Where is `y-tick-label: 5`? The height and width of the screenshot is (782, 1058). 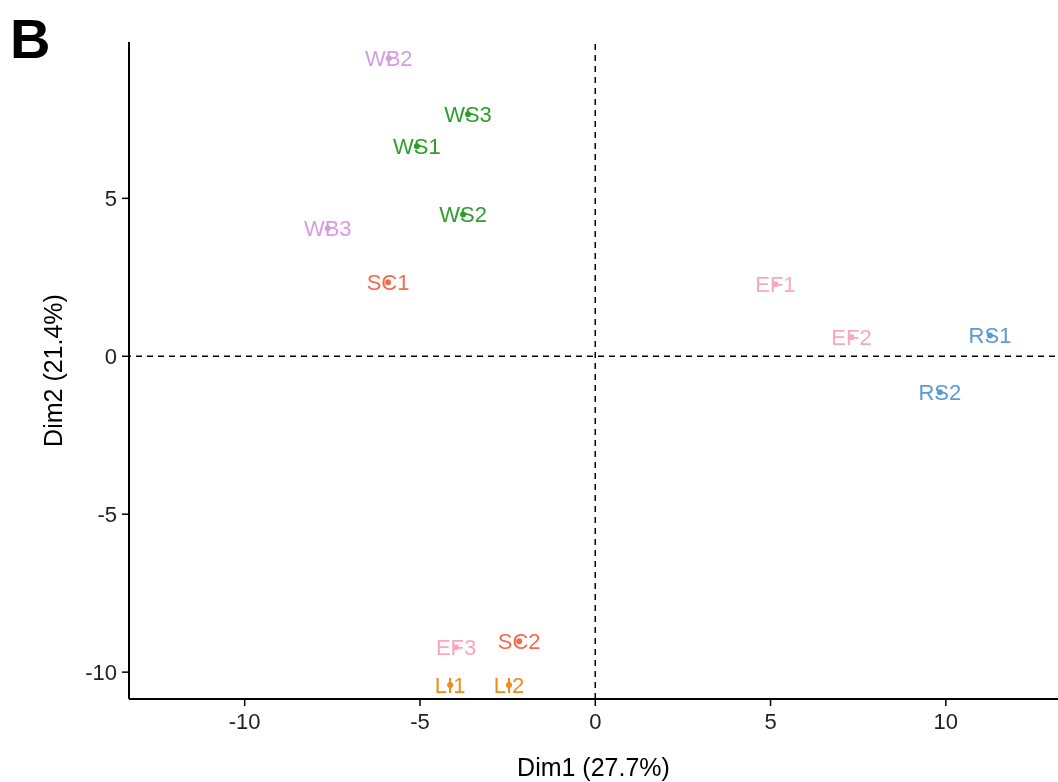 y-tick-label: 5 is located at coordinates (110, 199).